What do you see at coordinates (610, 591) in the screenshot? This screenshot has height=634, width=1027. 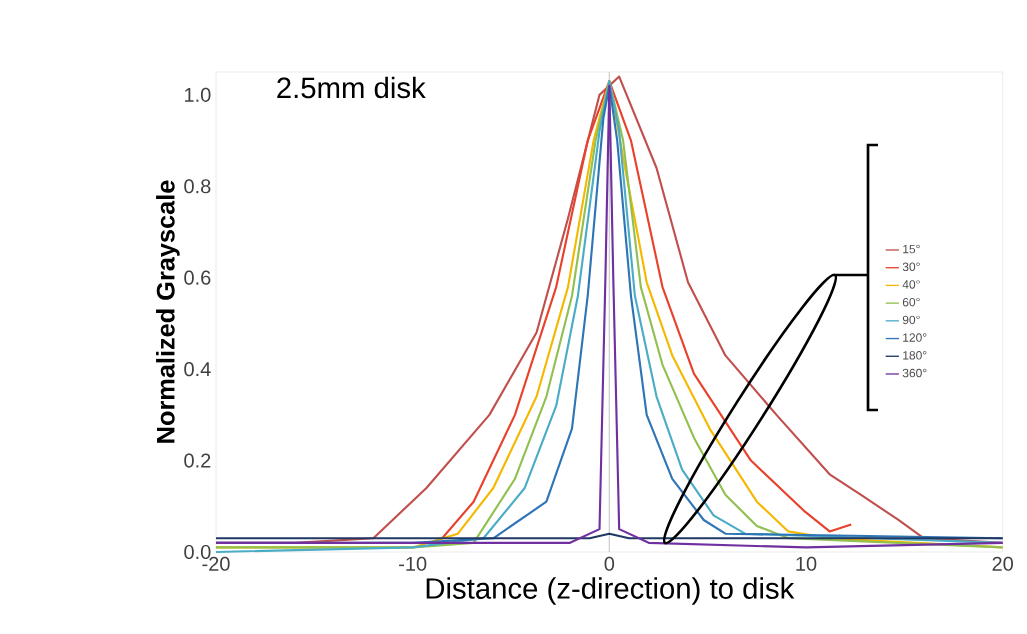 I see `x-axis-title: Distance (z-direction) to disk` at bounding box center [610, 591].